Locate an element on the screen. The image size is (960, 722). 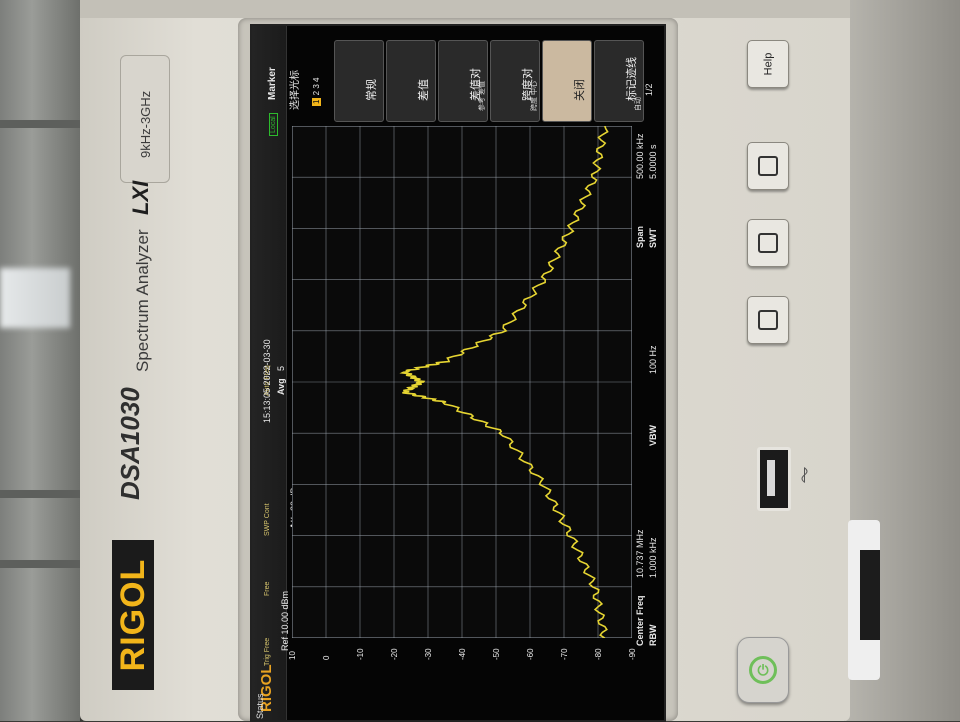
softkey-delta: 差值 is located at coordinates (411, 81).